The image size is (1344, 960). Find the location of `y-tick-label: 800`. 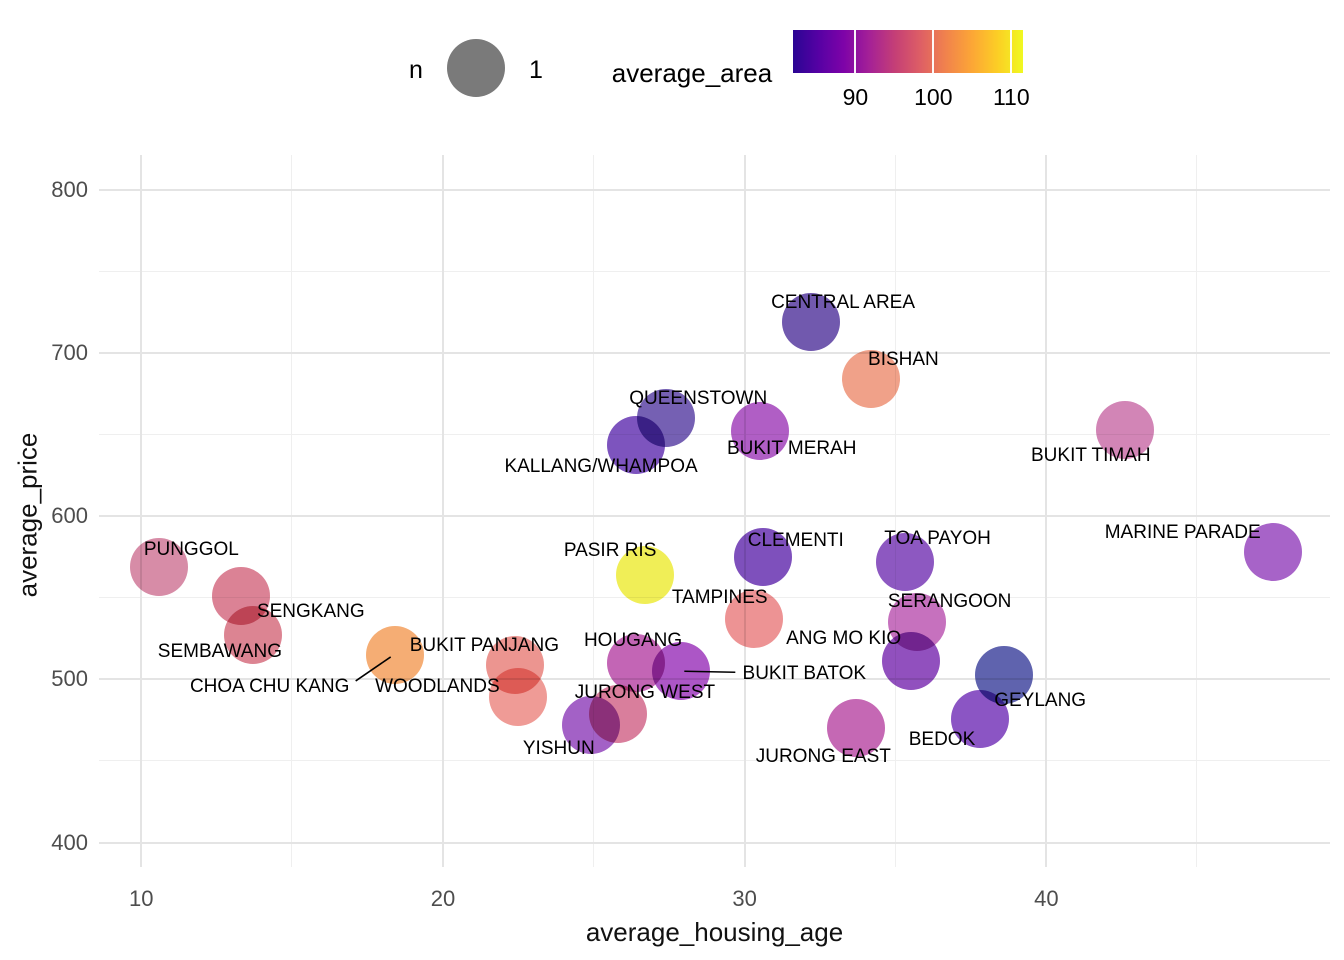

y-tick-label: 800 is located at coordinates (69, 190).